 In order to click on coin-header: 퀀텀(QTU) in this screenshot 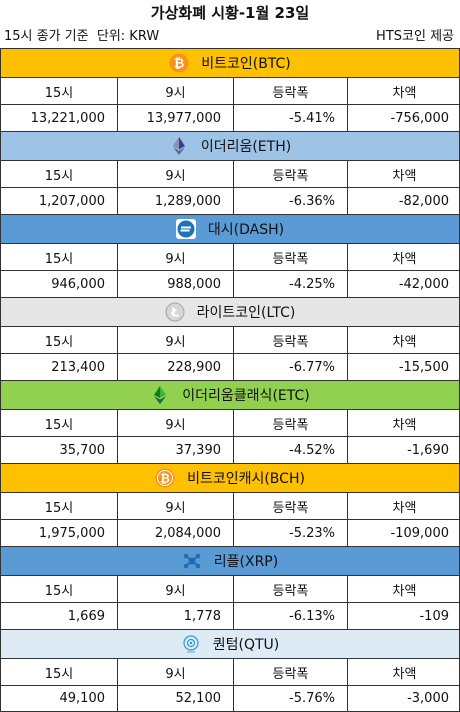, I will do `click(230, 643)`.